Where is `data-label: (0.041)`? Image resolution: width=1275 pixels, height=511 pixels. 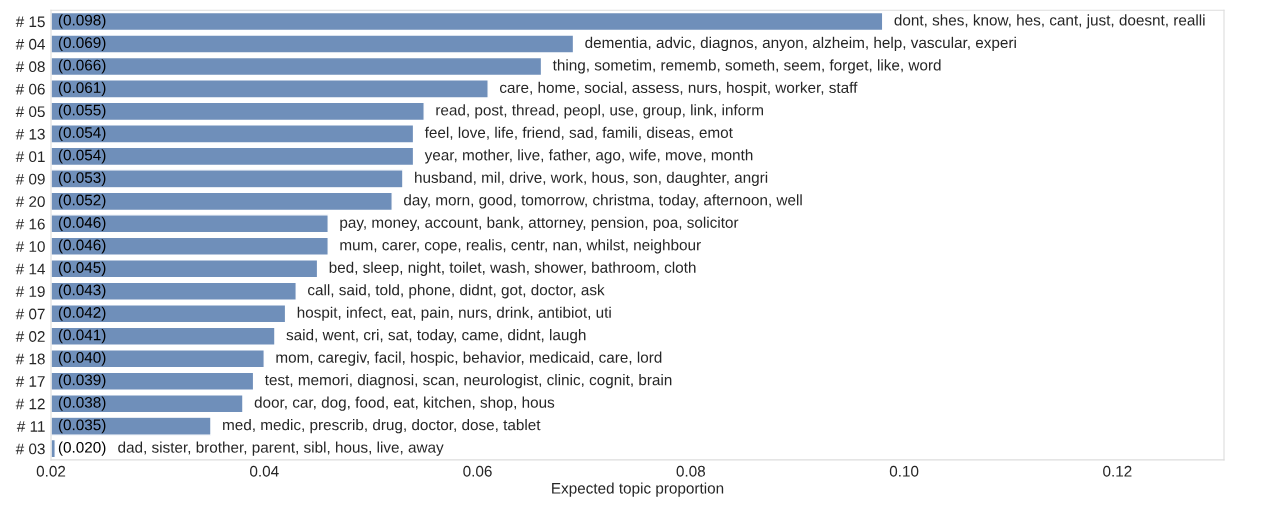 data-label: (0.041) is located at coordinates (82, 336).